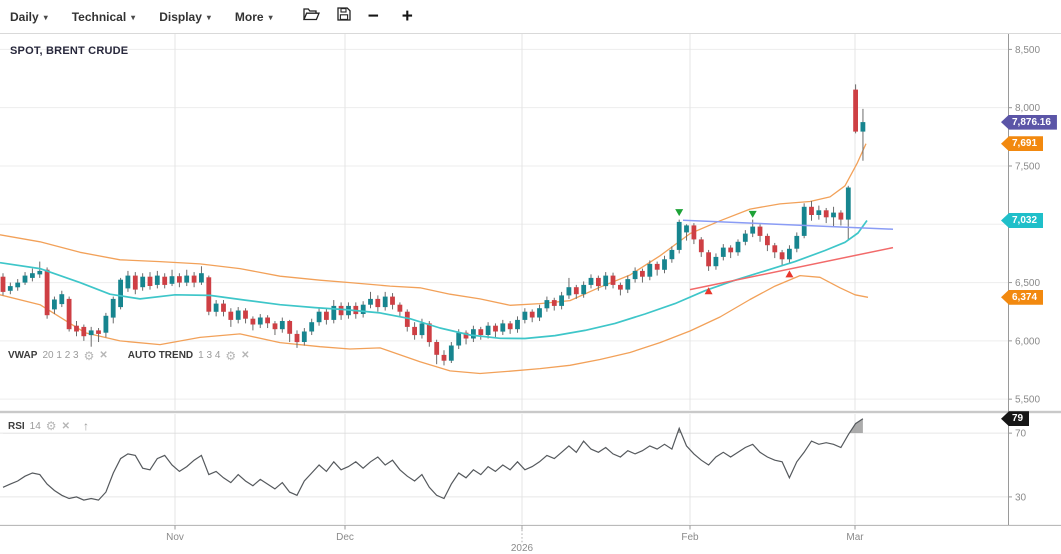 This screenshot has height=554, width=1061. I want to click on rsi-indicator-legend: RSI 14 ⚙ ✕ ↑, so click(48, 426).